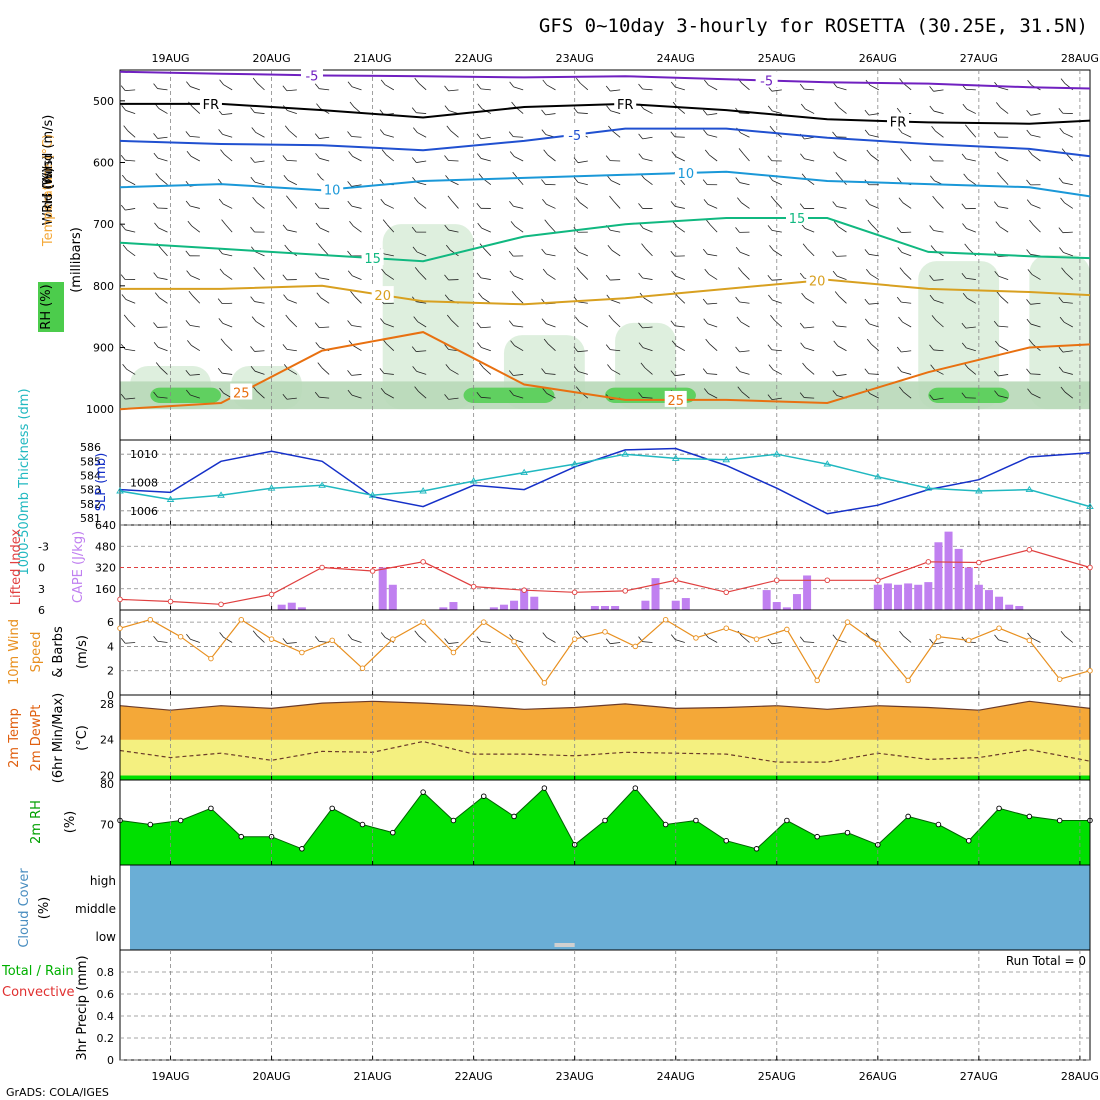  What do you see at coordinates (41, 589) in the screenshot?
I see `y-tick-label: 3` at bounding box center [41, 589].